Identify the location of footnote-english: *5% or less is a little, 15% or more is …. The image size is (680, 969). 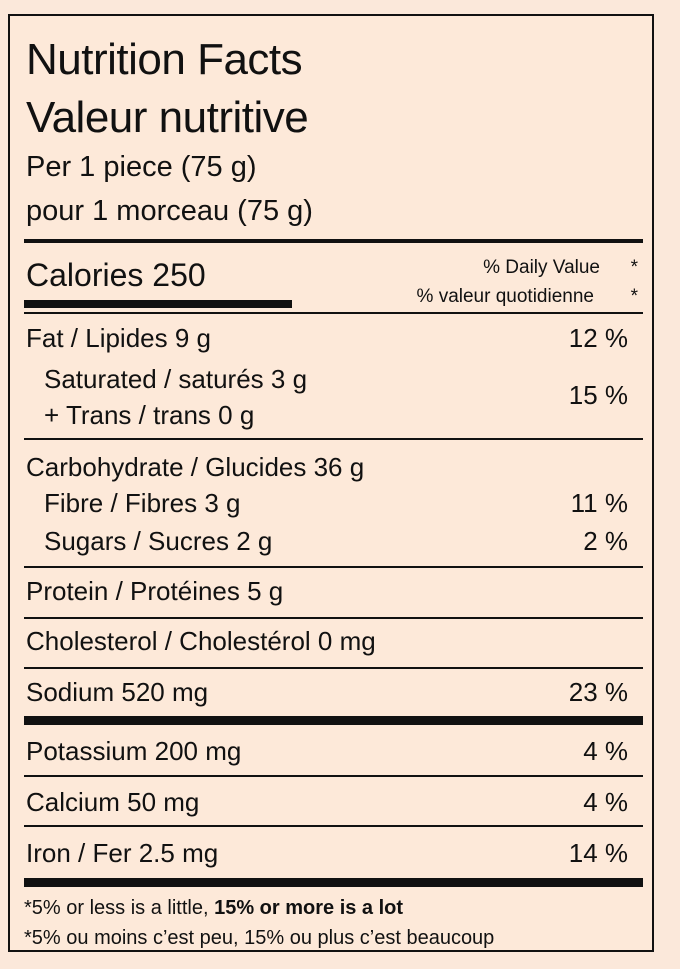
(213, 908).